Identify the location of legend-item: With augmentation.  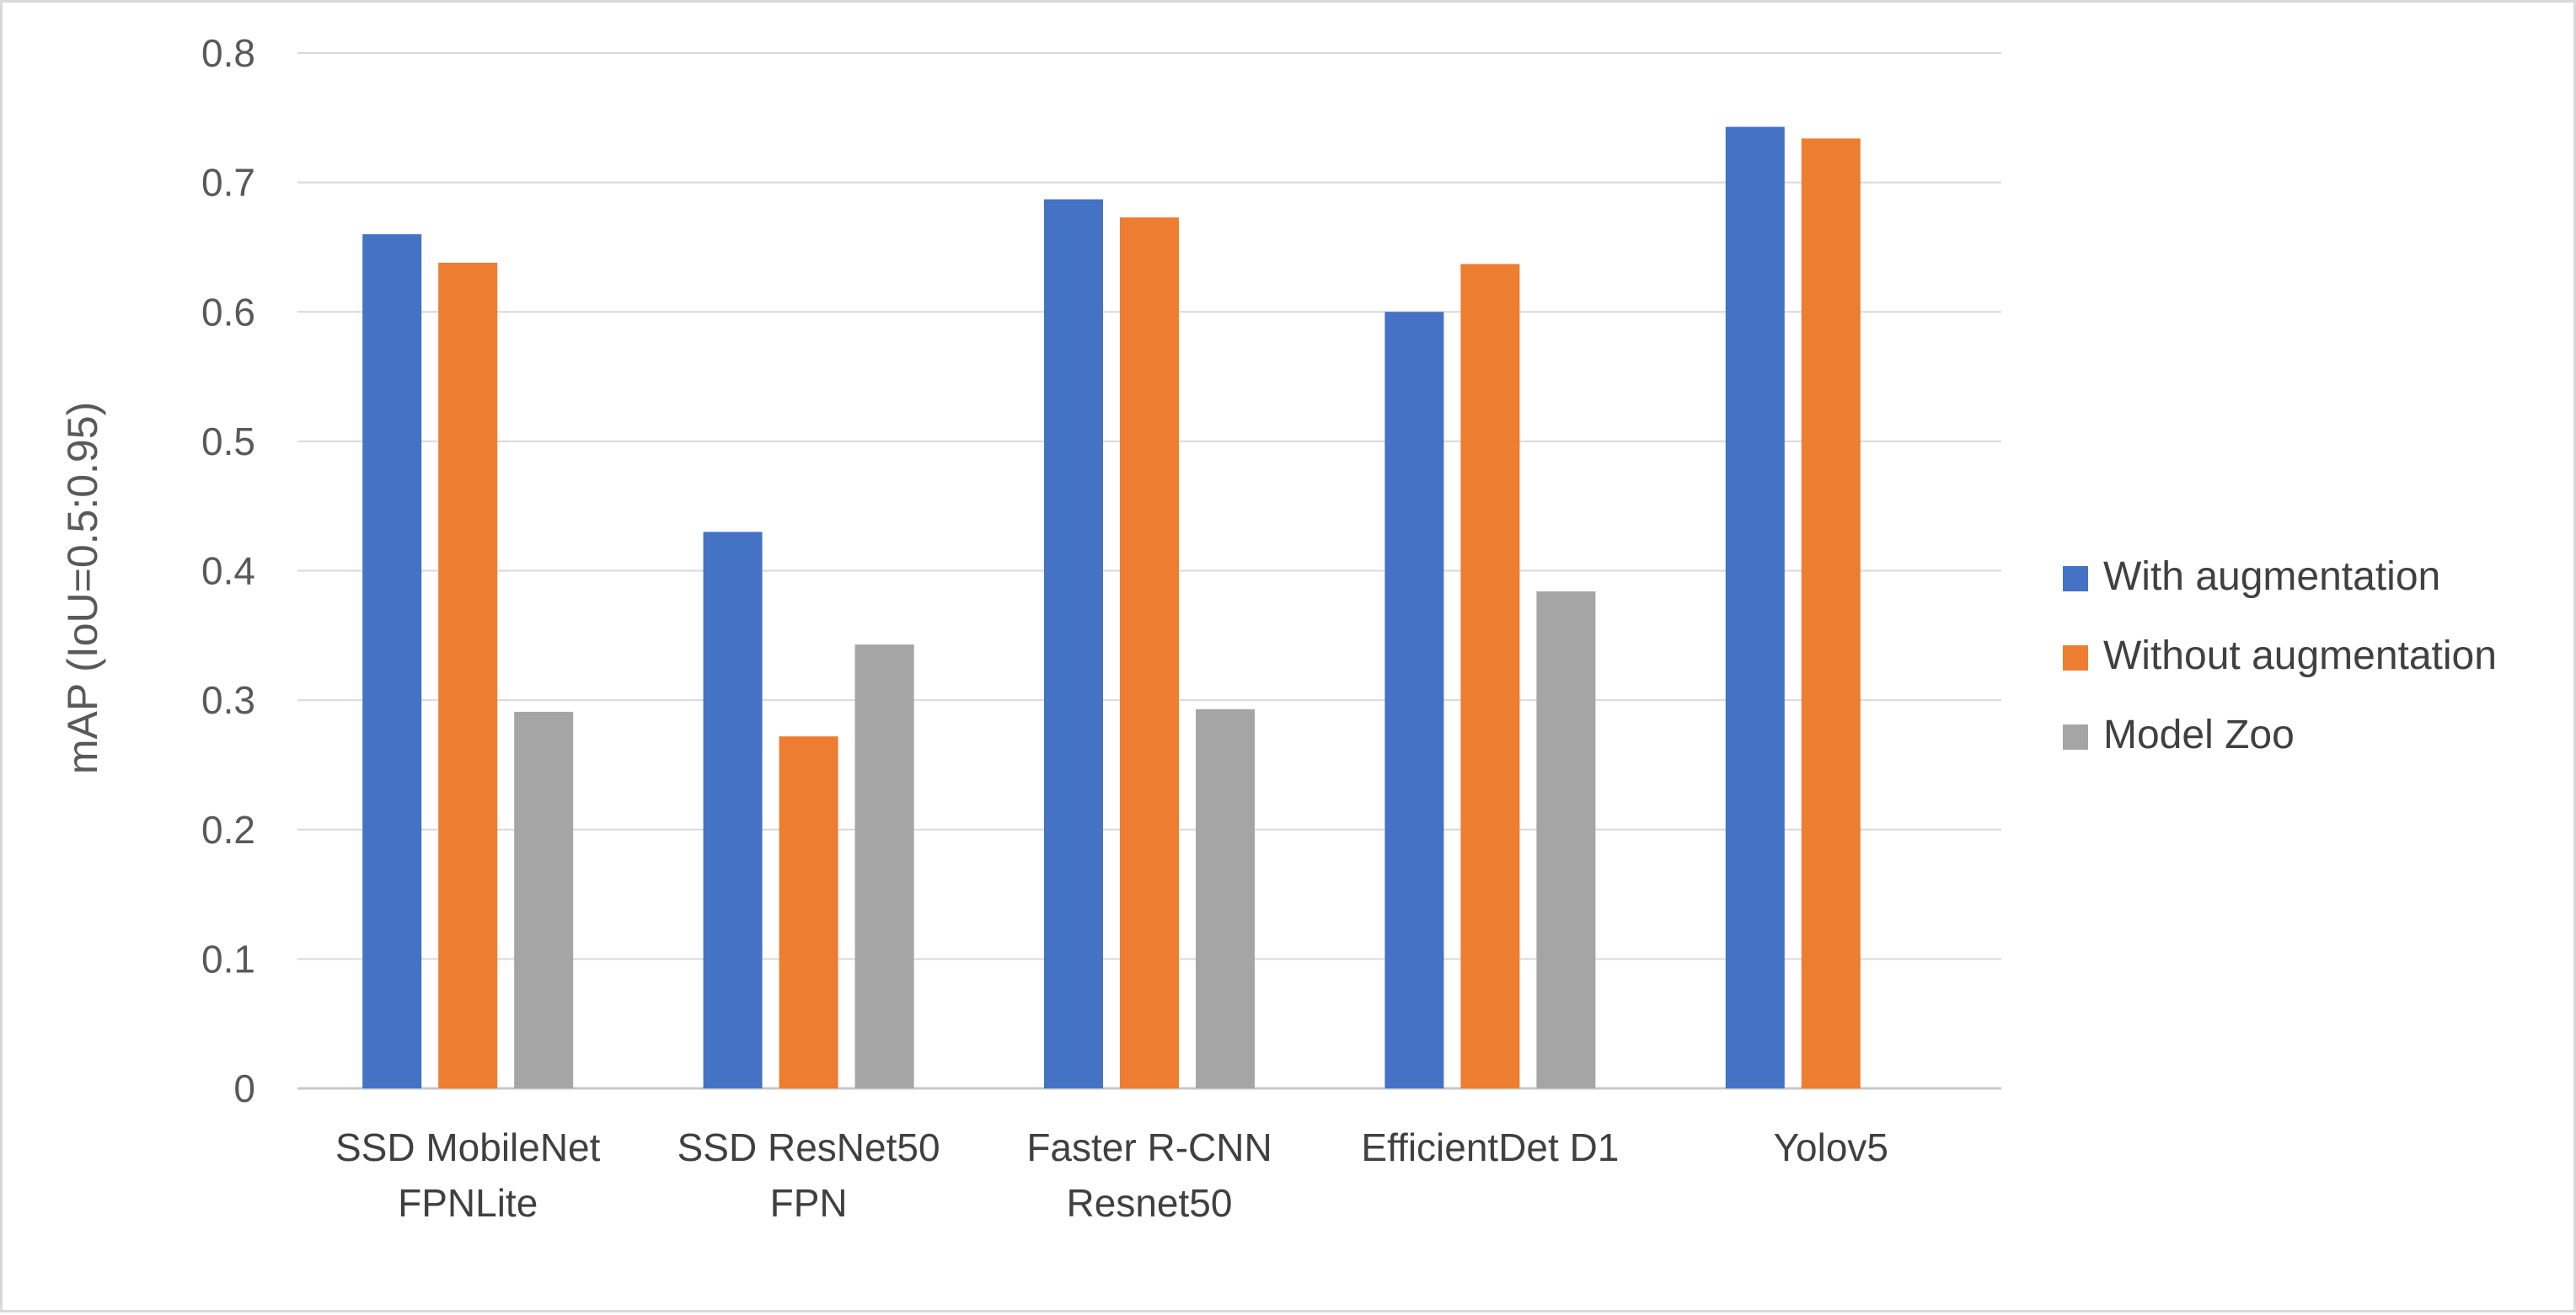
(2252, 576).